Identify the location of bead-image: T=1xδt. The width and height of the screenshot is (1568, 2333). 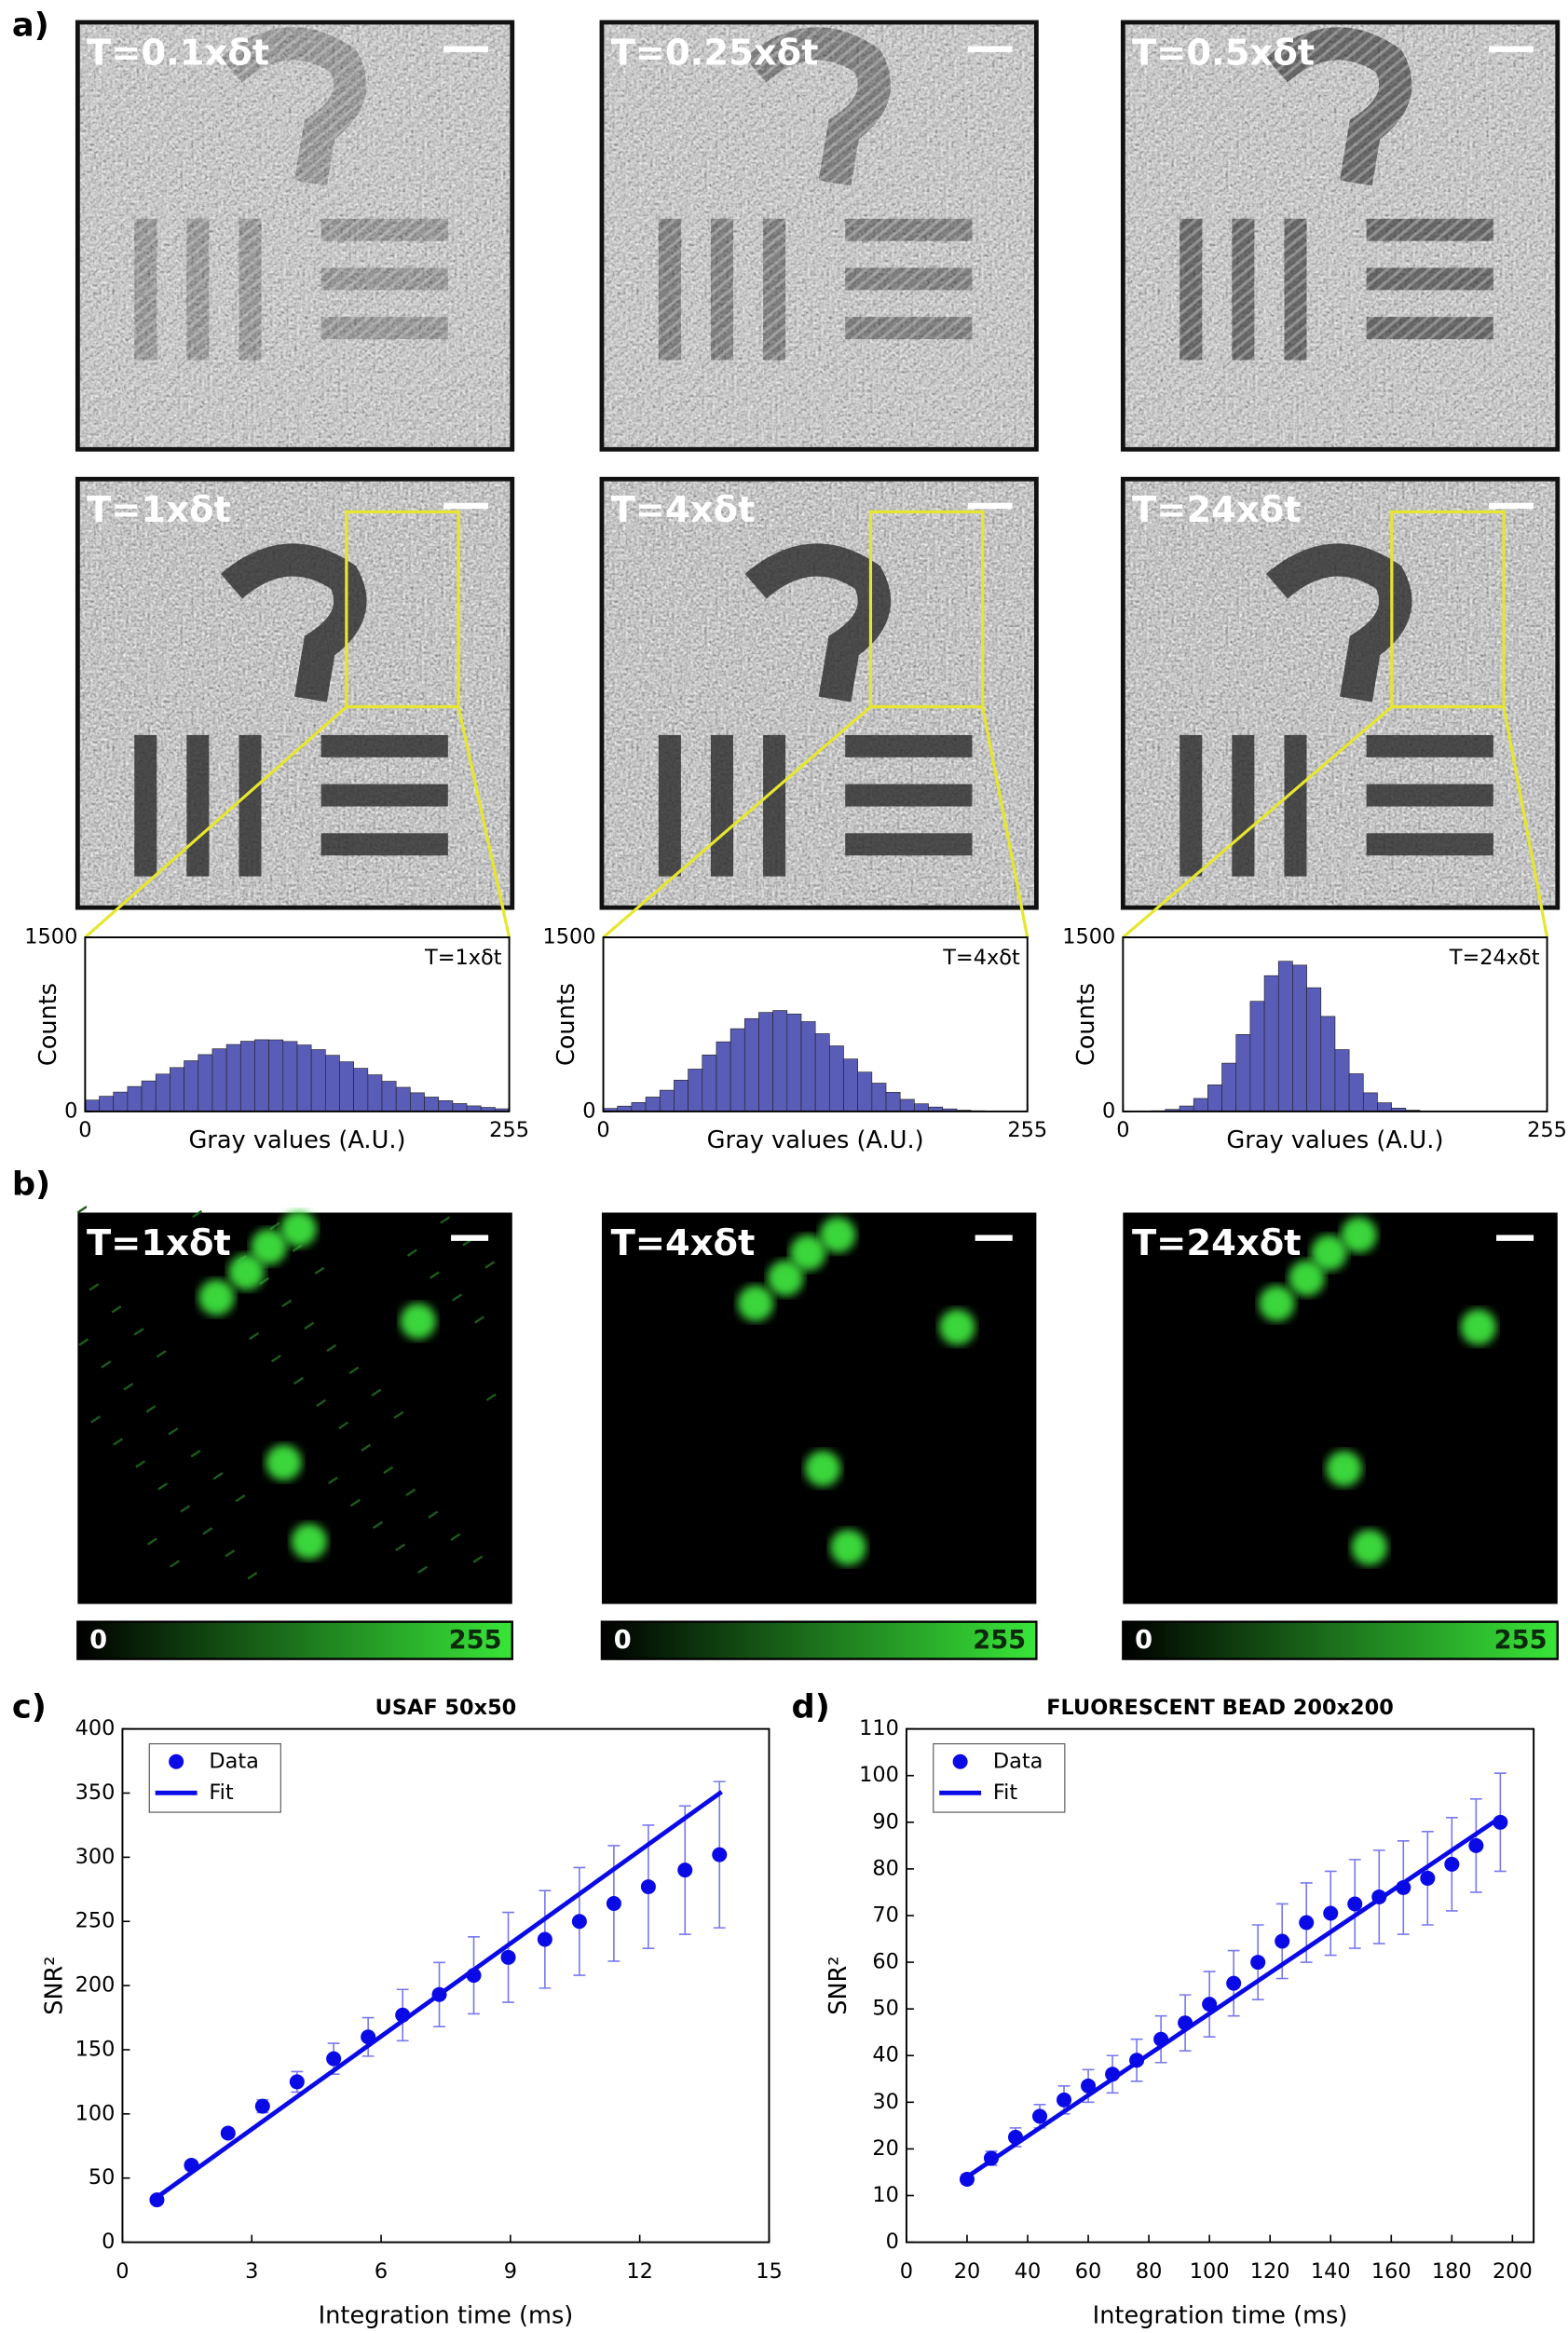
(294, 1405).